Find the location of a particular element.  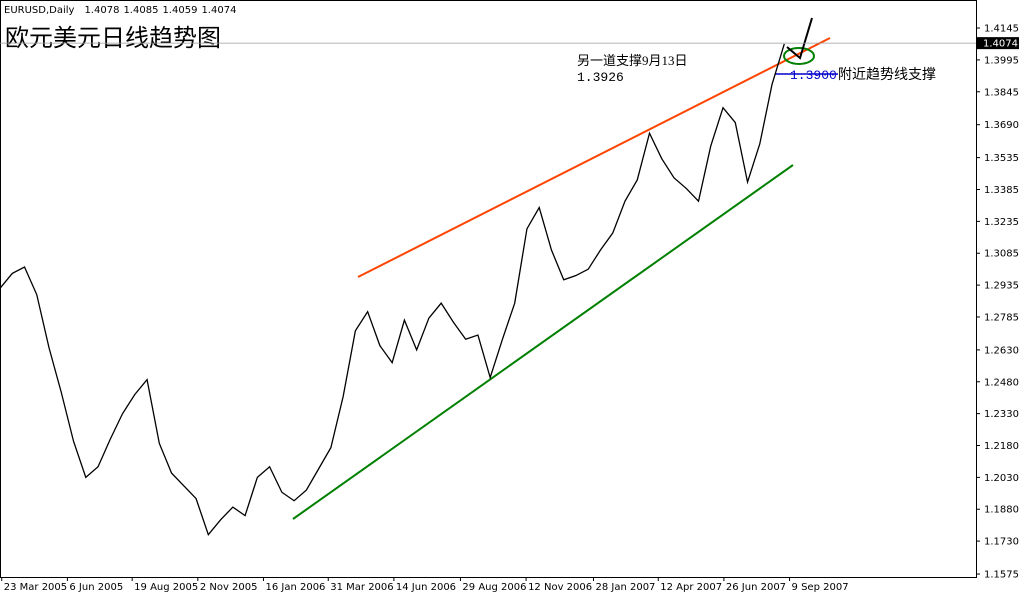

annotation: 附近趋势线支撑 is located at coordinates (887, 75).